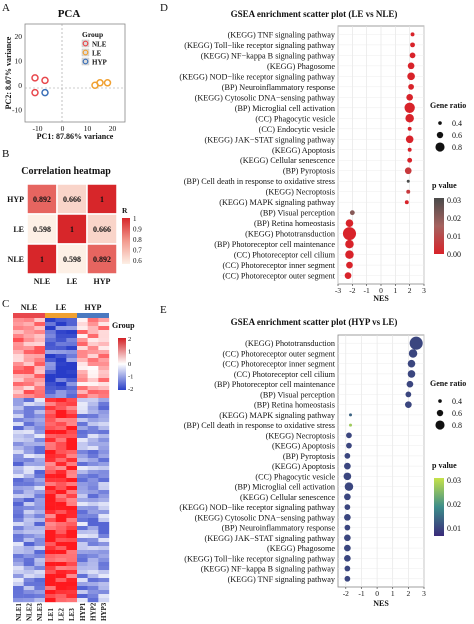 The height and width of the screenshot is (624, 474). Describe the element at coordinates (88, 128) in the screenshot. I see `pca-x-tick-label: 10` at that location.